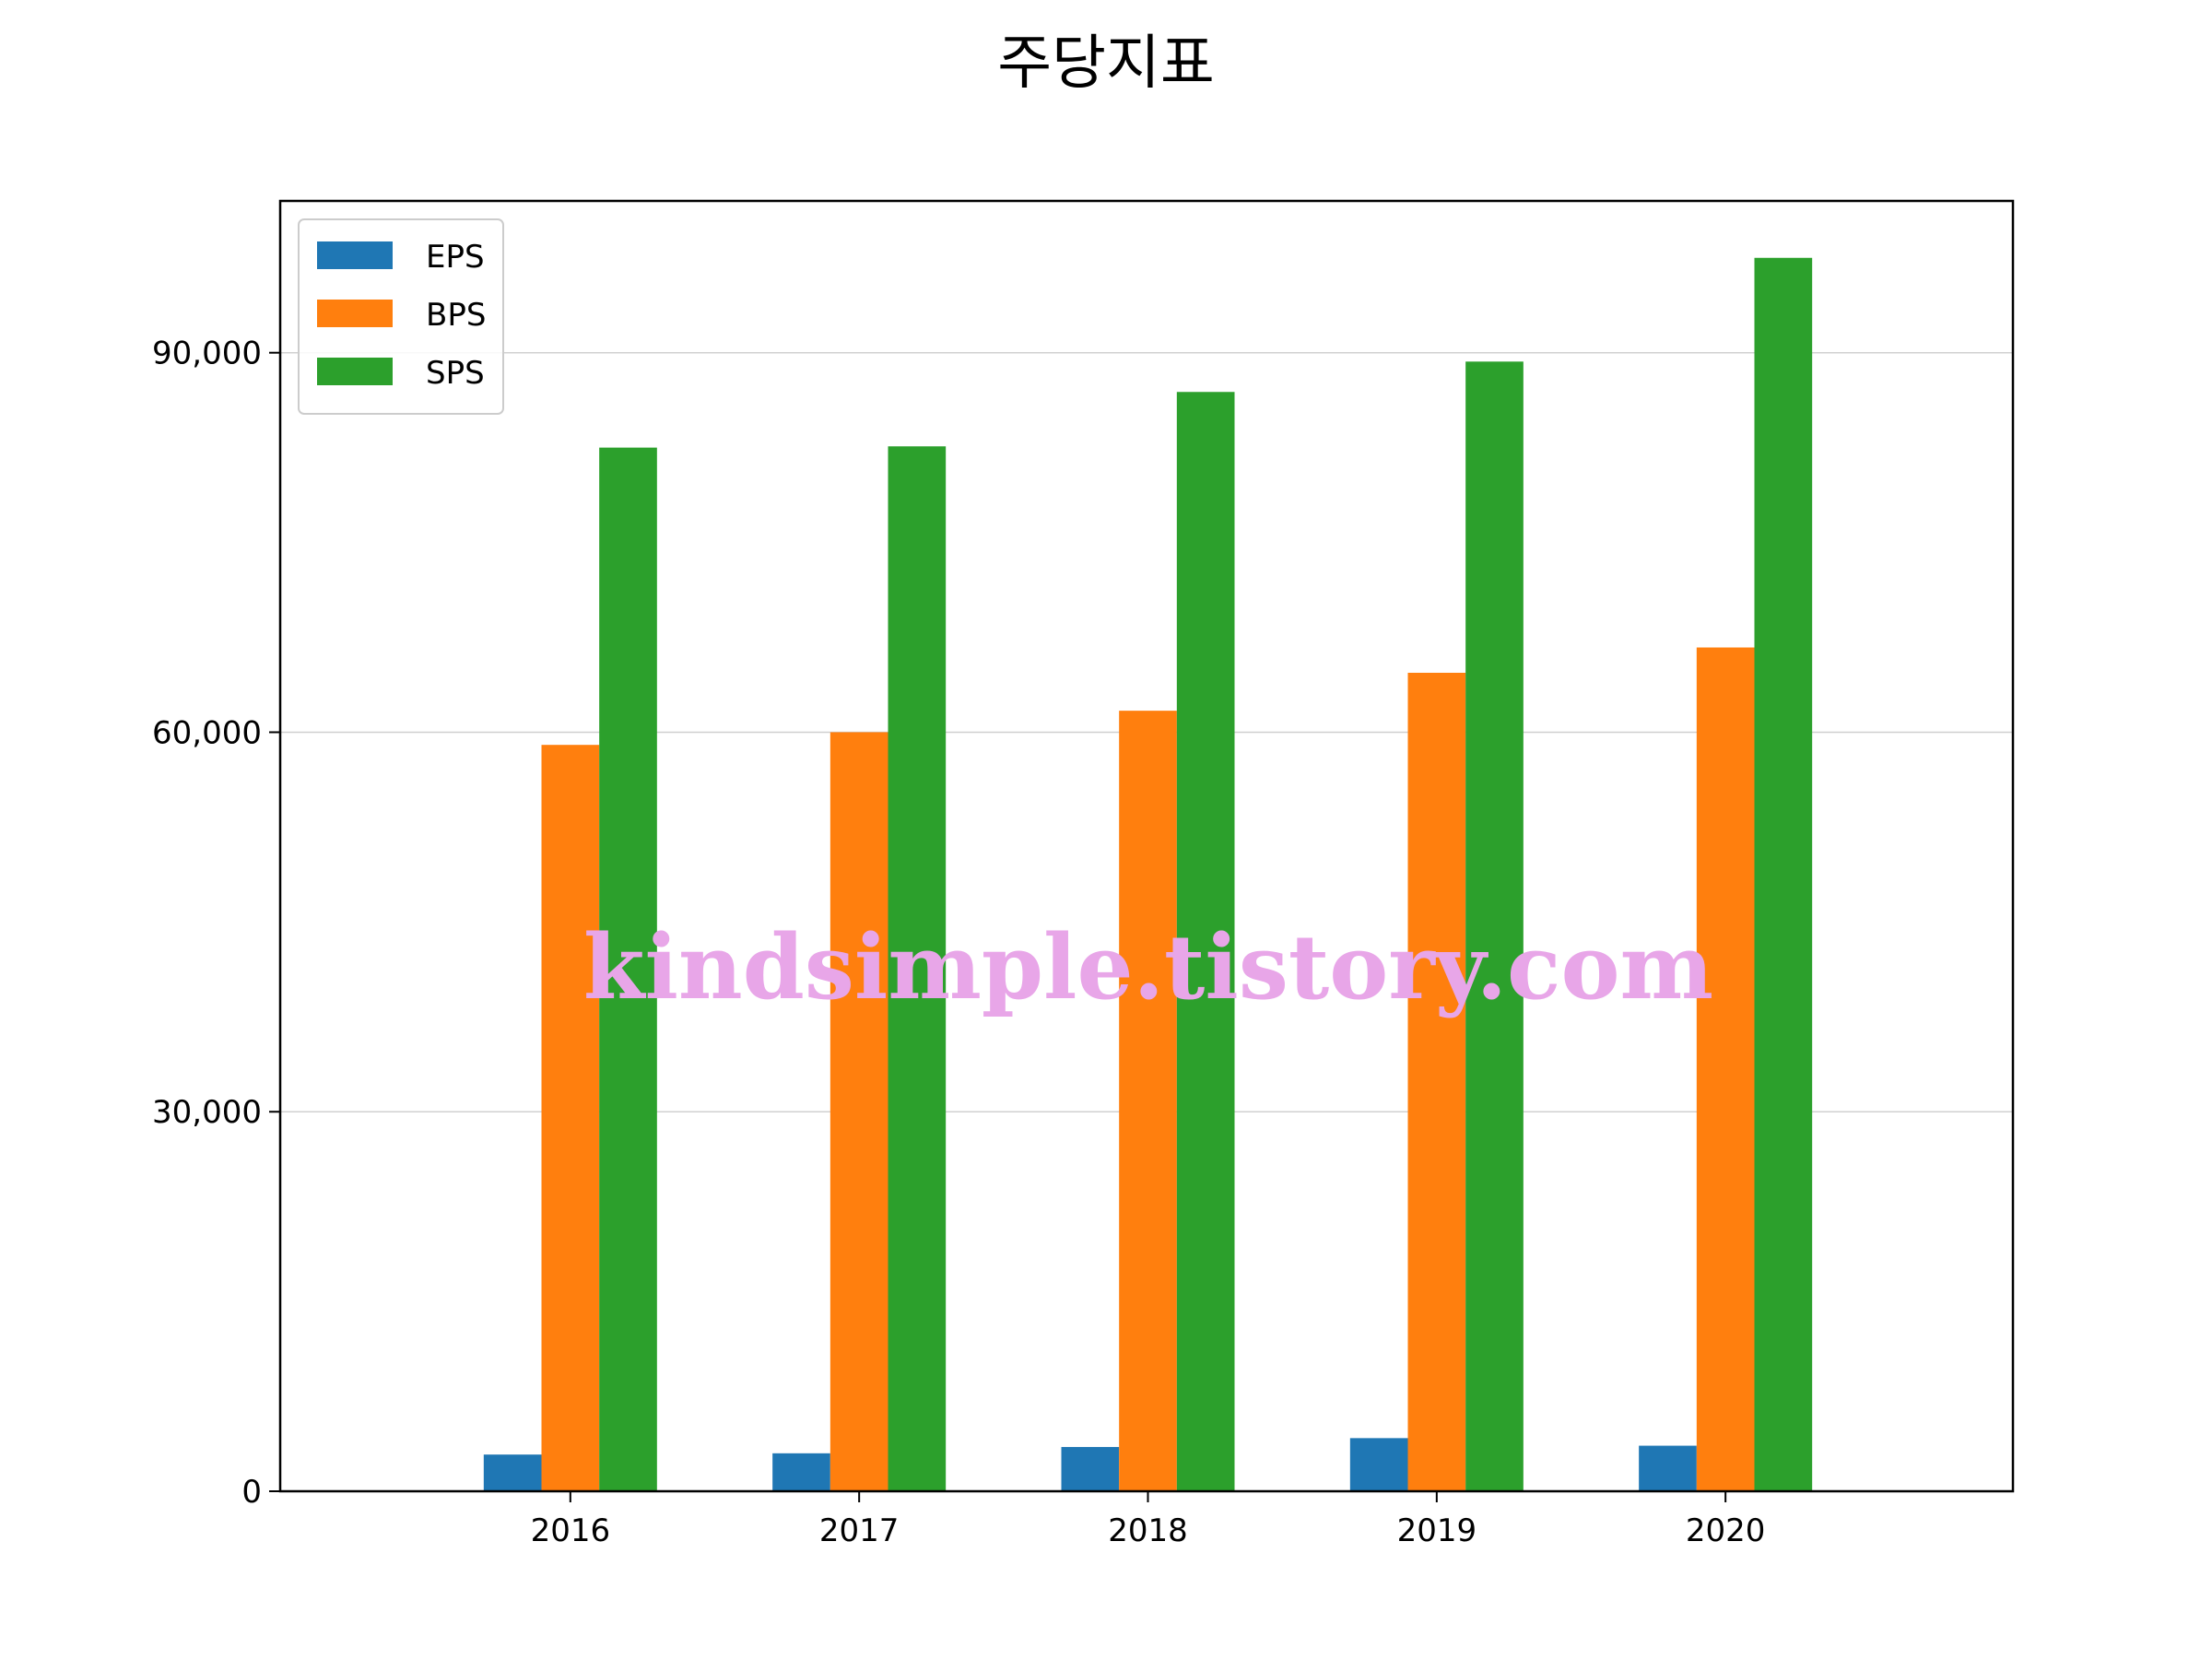 This screenshot has width=2212, height=1659. Describe the element at coordinates (512, 1472) in the screenshot. I see `bar-eps-2016` at that location.